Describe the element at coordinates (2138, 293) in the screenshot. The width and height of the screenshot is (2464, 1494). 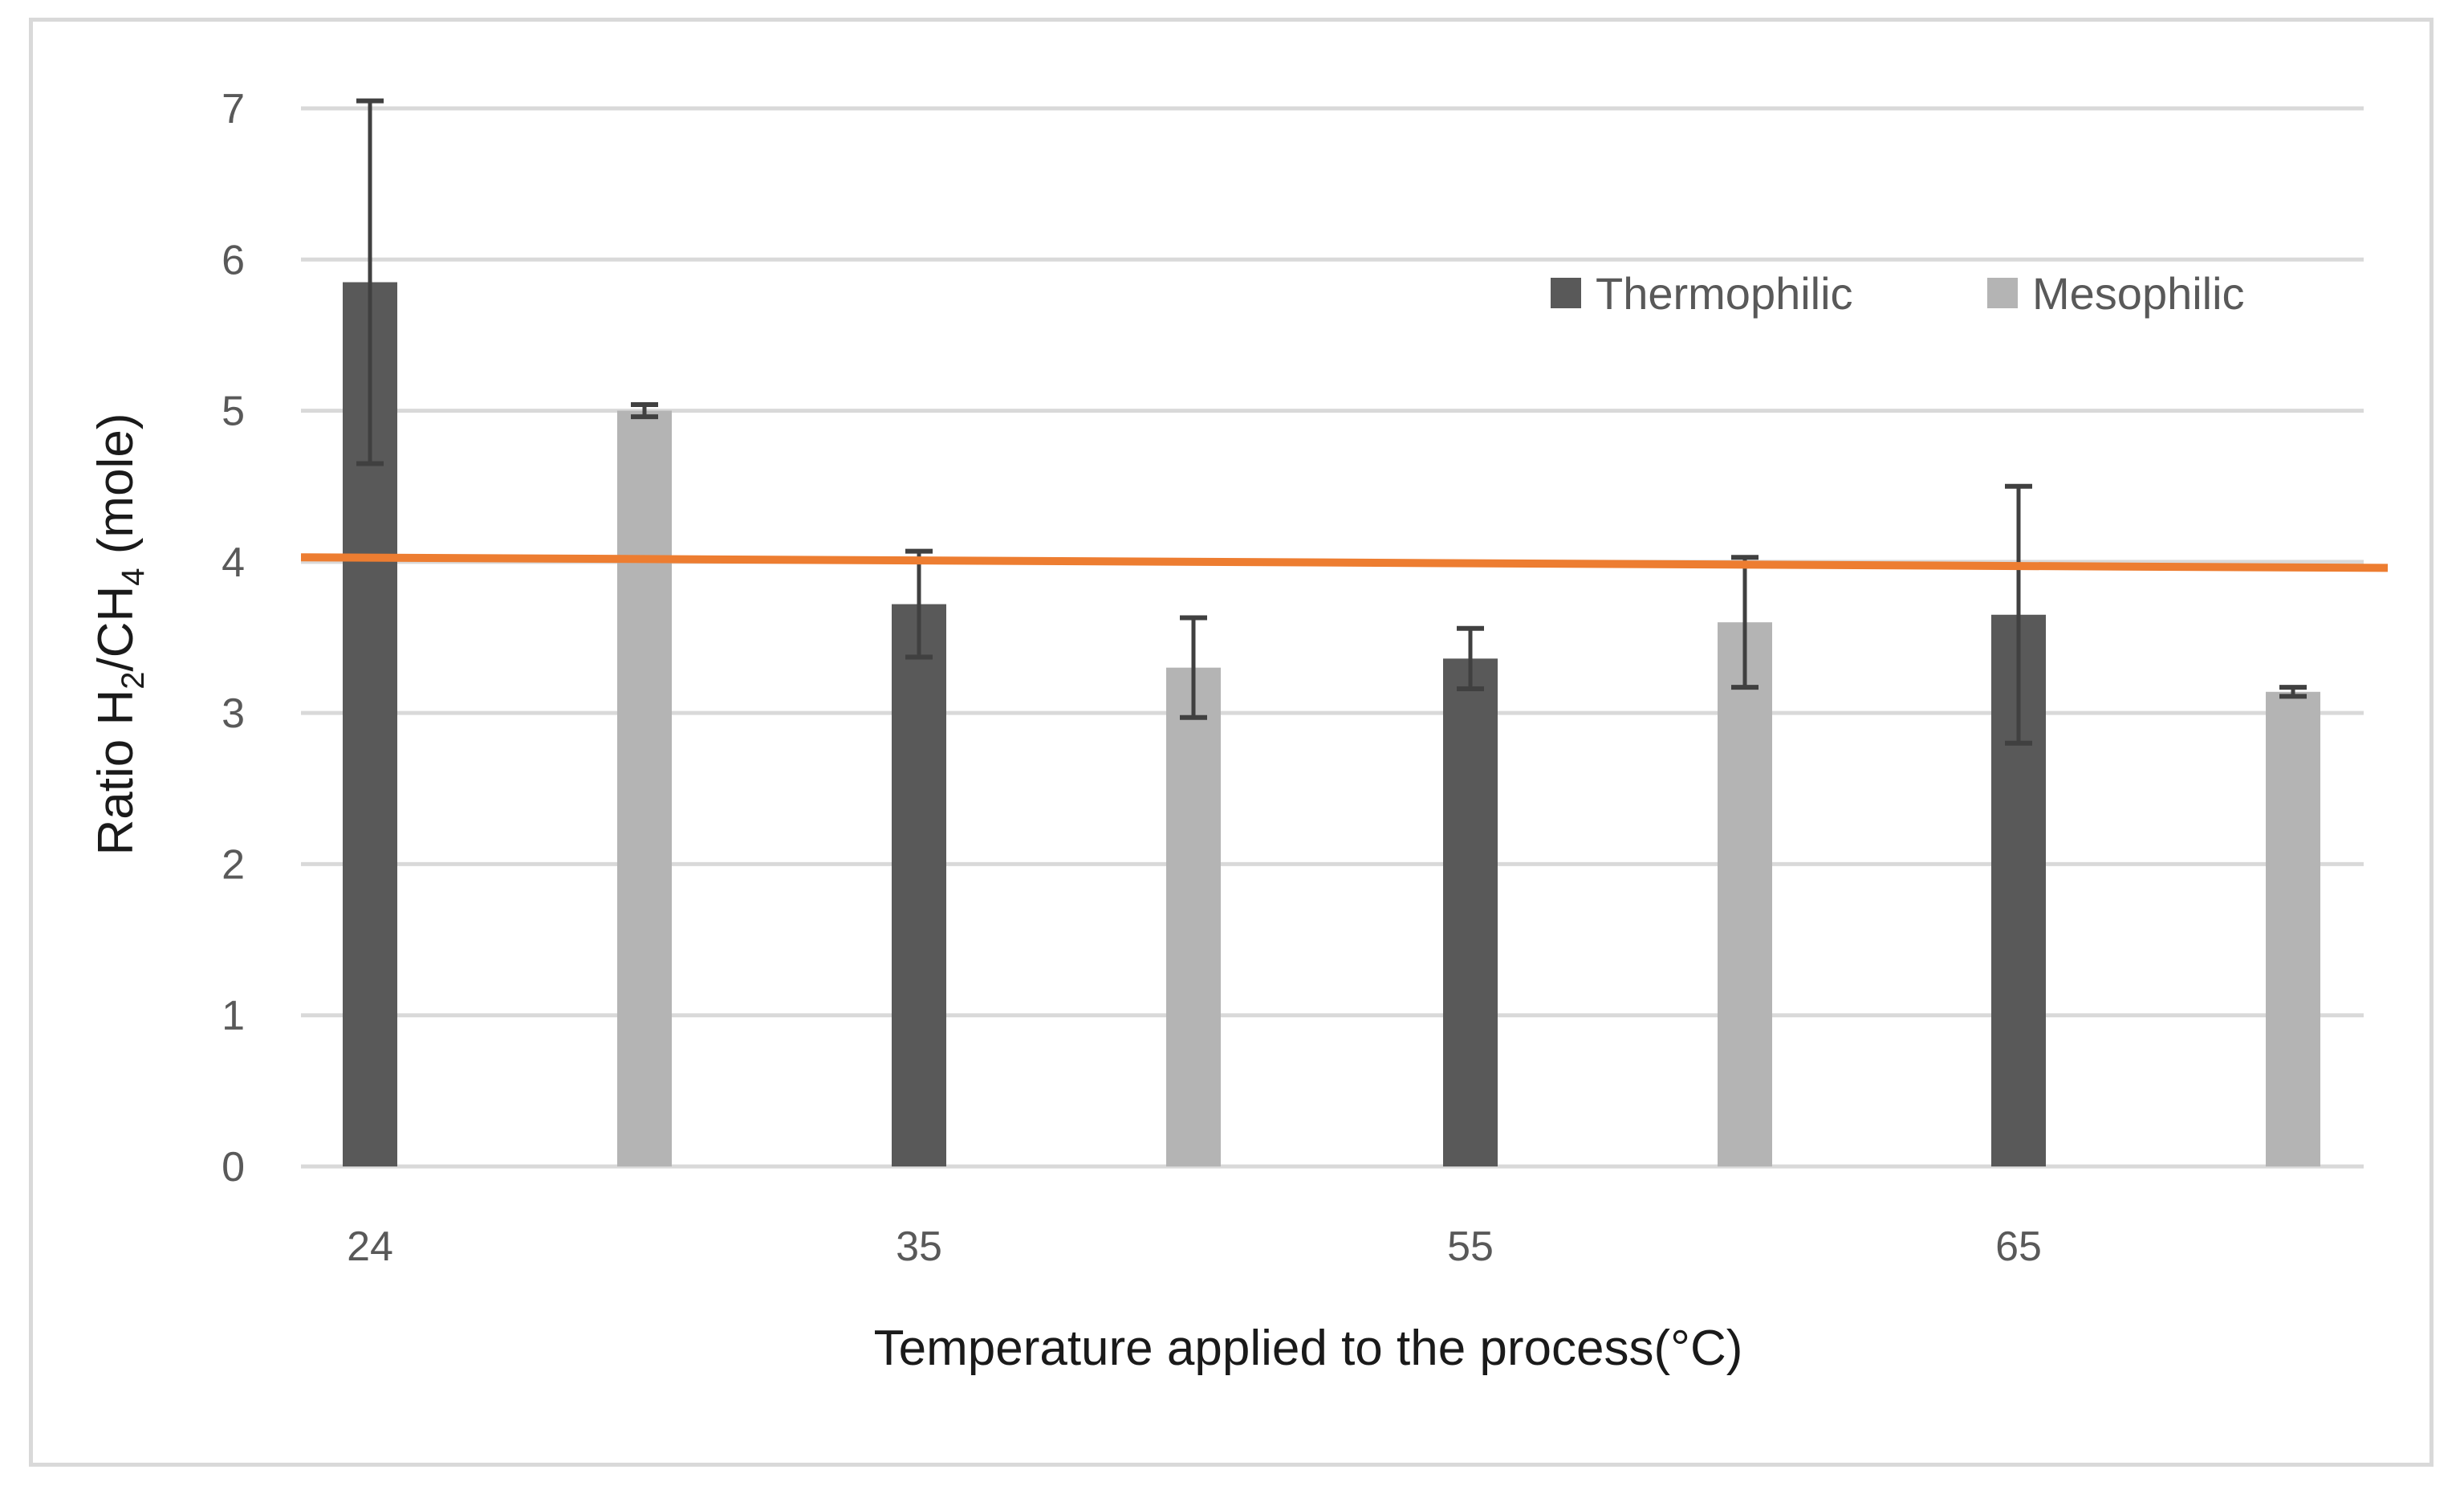
I see `legend-label-mesophilic: Mesophilic` at that location.